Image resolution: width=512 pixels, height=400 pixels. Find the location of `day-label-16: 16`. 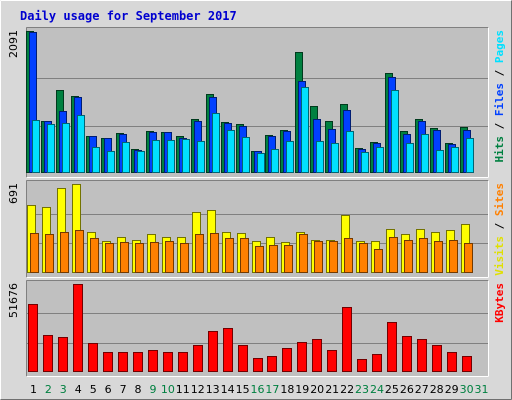

day-label-16: 16 is located at coordinates (258, 389).